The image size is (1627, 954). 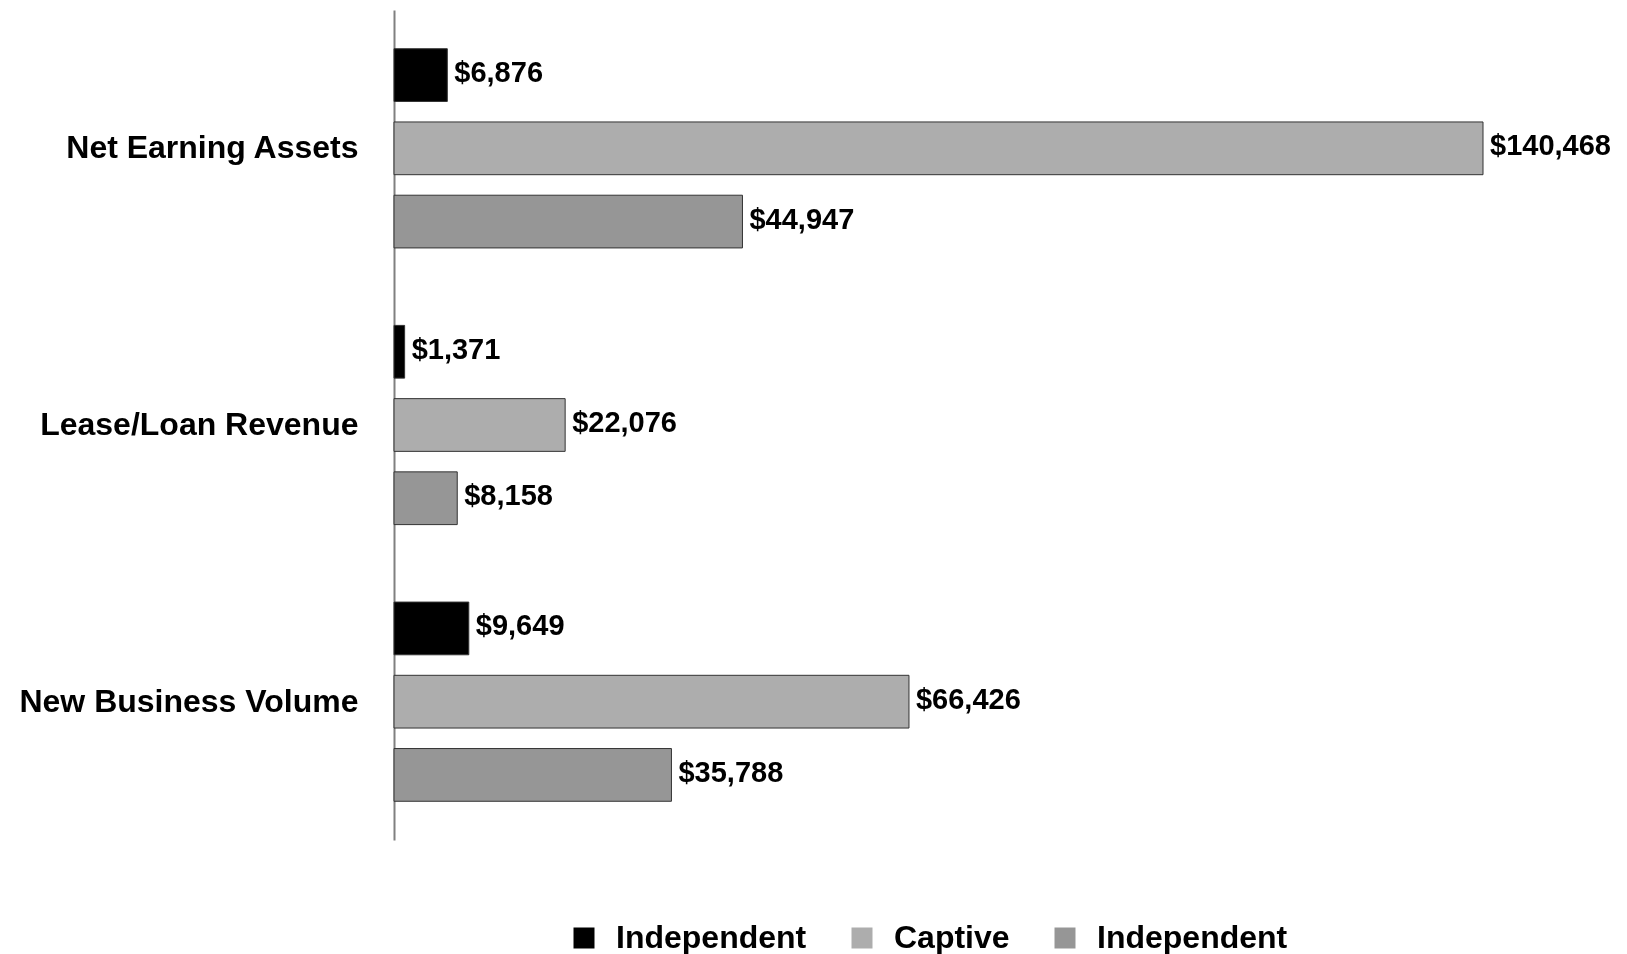 What do you see at coordinates (212, 147) in the screenshot?
I see `y-tick-label: Net Earning Assets` at bounding box center [212, 147].